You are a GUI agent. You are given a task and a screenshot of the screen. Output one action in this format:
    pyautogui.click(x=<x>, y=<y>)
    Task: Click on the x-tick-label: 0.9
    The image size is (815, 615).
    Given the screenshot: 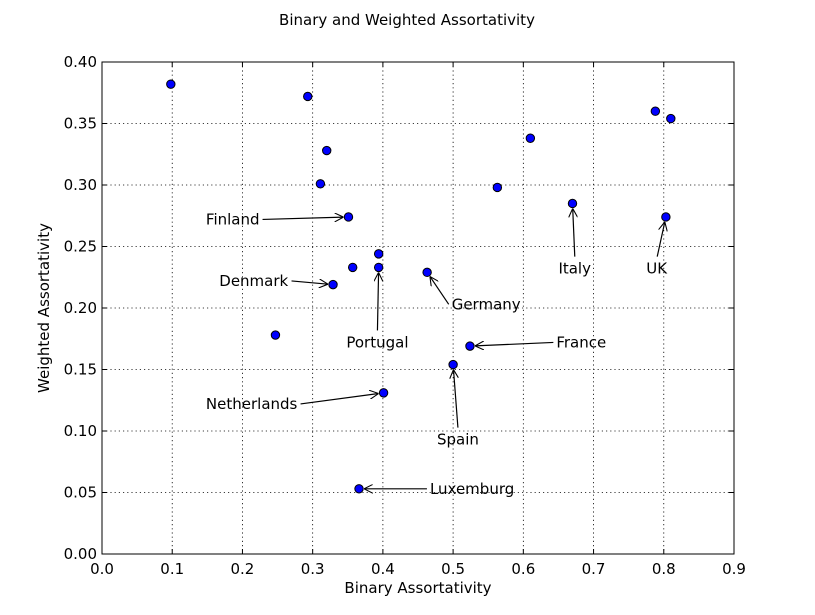 What is the action you would take?
    pyautogui.click(x=734, y=569)
    